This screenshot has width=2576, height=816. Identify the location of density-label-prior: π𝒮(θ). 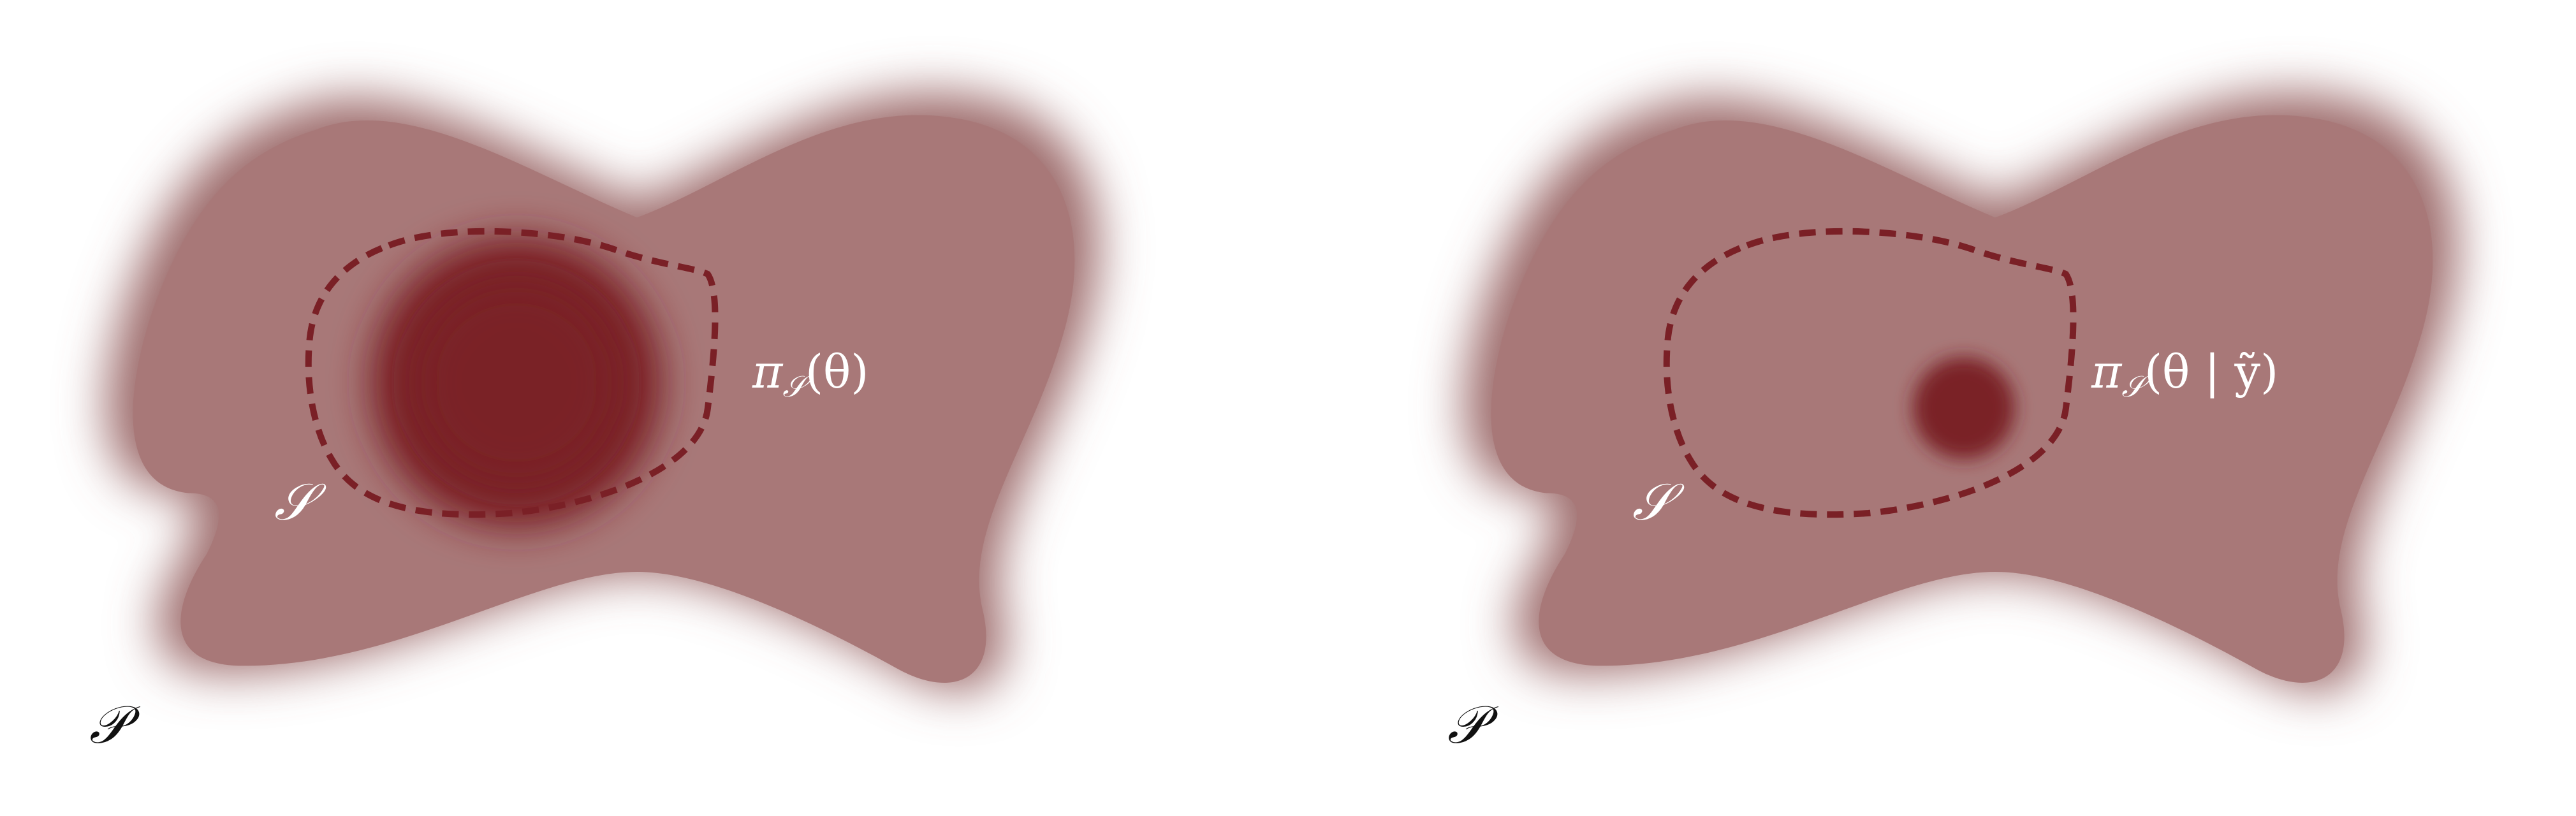
(810, 374).